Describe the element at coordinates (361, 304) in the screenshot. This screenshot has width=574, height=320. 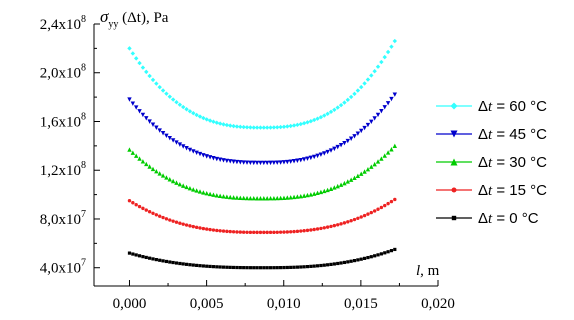
I see `x-tick-label: 0,015` at that location.